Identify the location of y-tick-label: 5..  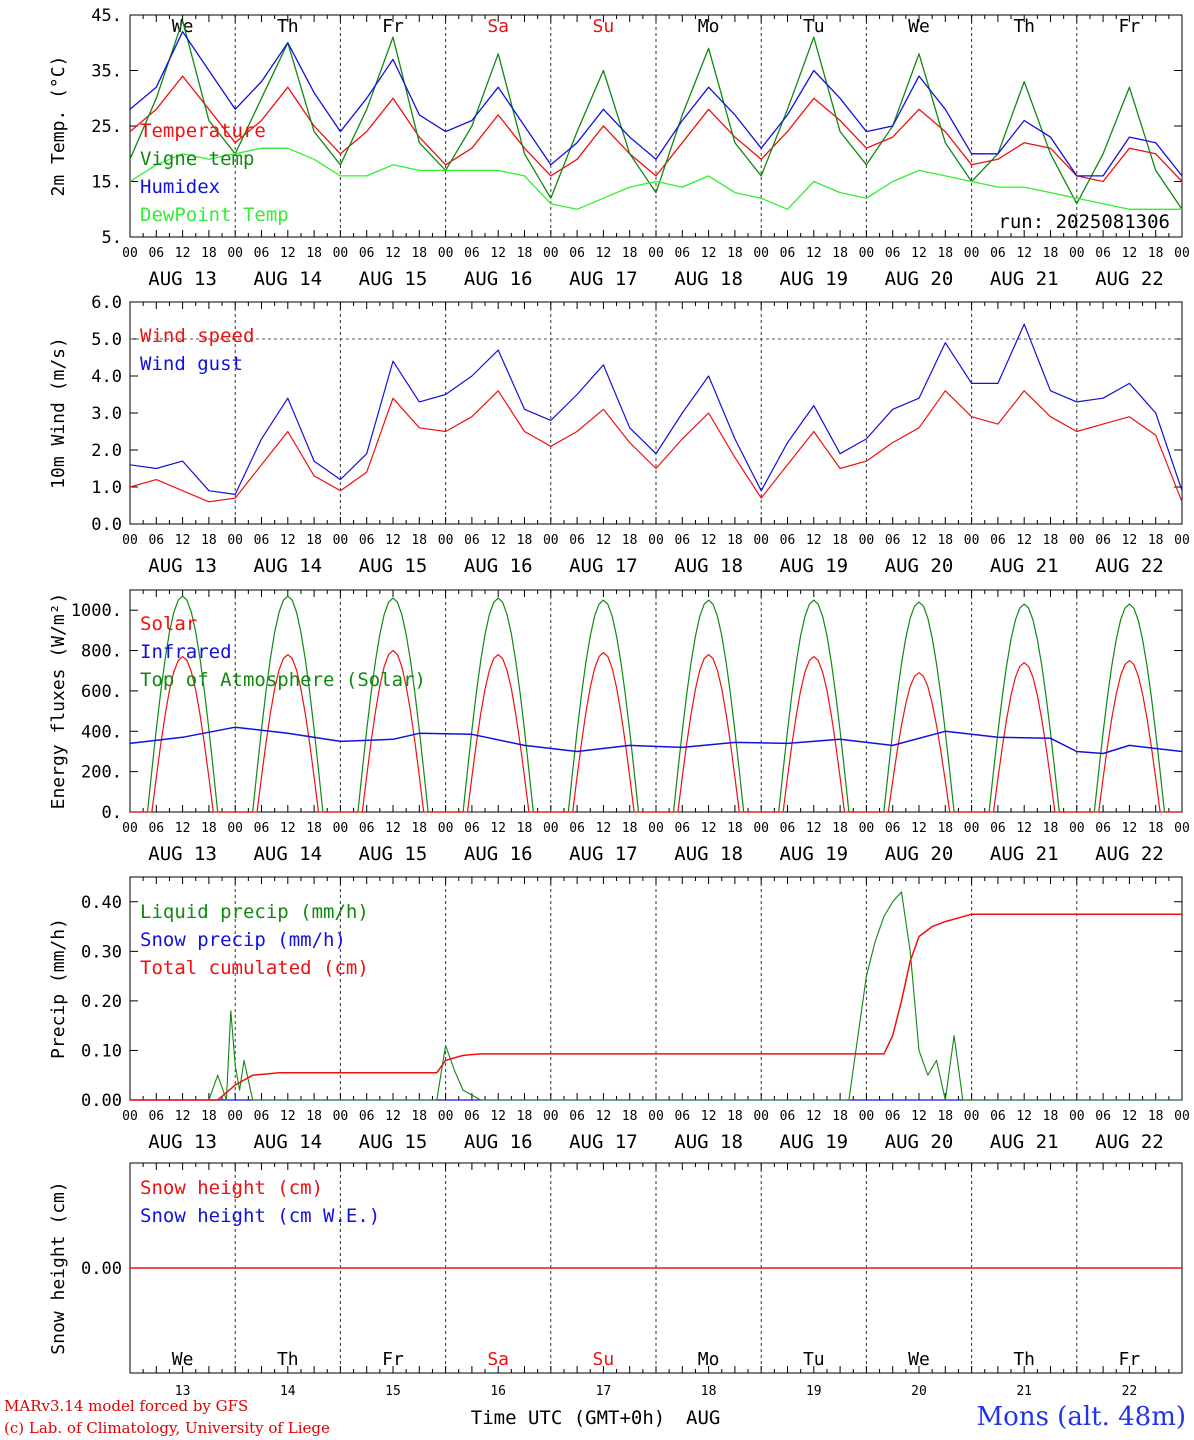
(112, 238).